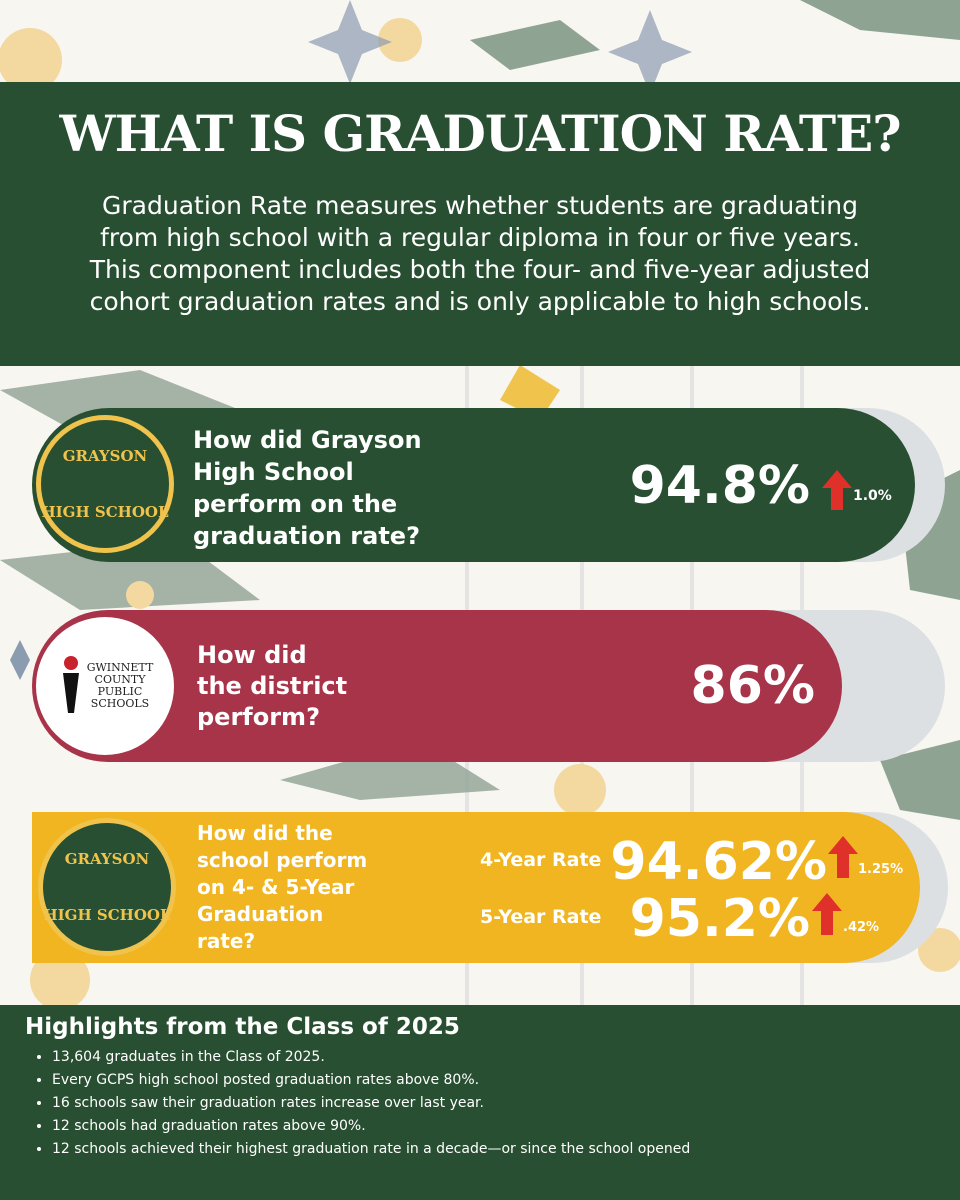  What do you see at coordinates (480, 133) in the screenshot?
I see `page-title: WHAT IS GRADUATION RATE?` at bounding box center [480, 133].